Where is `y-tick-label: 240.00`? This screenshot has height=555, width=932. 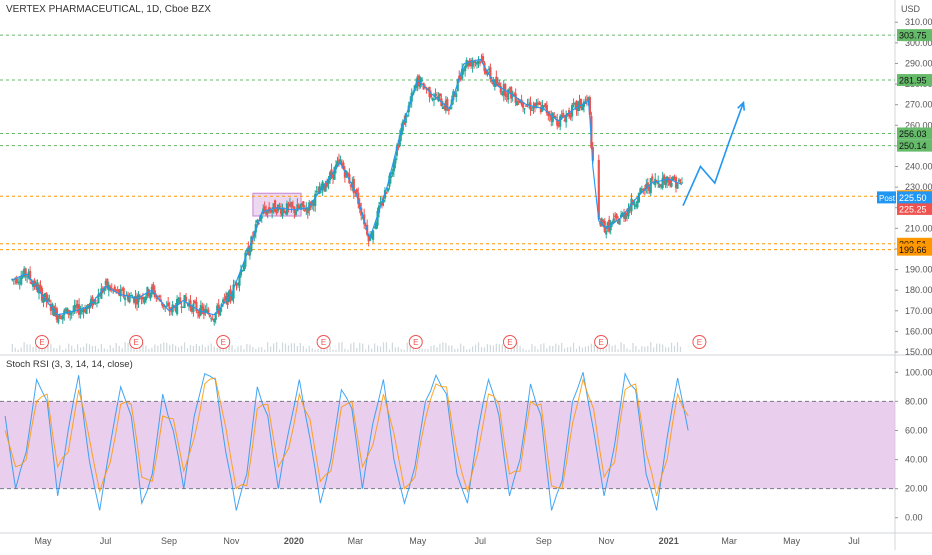 y-tick-label: 240.00 is located at coordinates (918, 167).